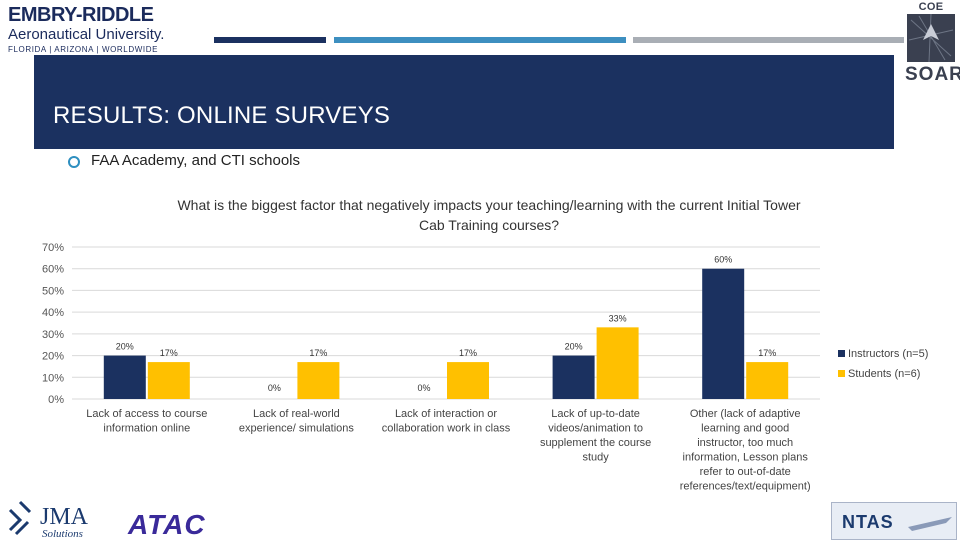 The height and width of the screenshot is (540, 960). What do you see at coordinates (884, 374) in the screenshot?
I see `legend-label: Students (n=6)` at bounding box center [884, 374].